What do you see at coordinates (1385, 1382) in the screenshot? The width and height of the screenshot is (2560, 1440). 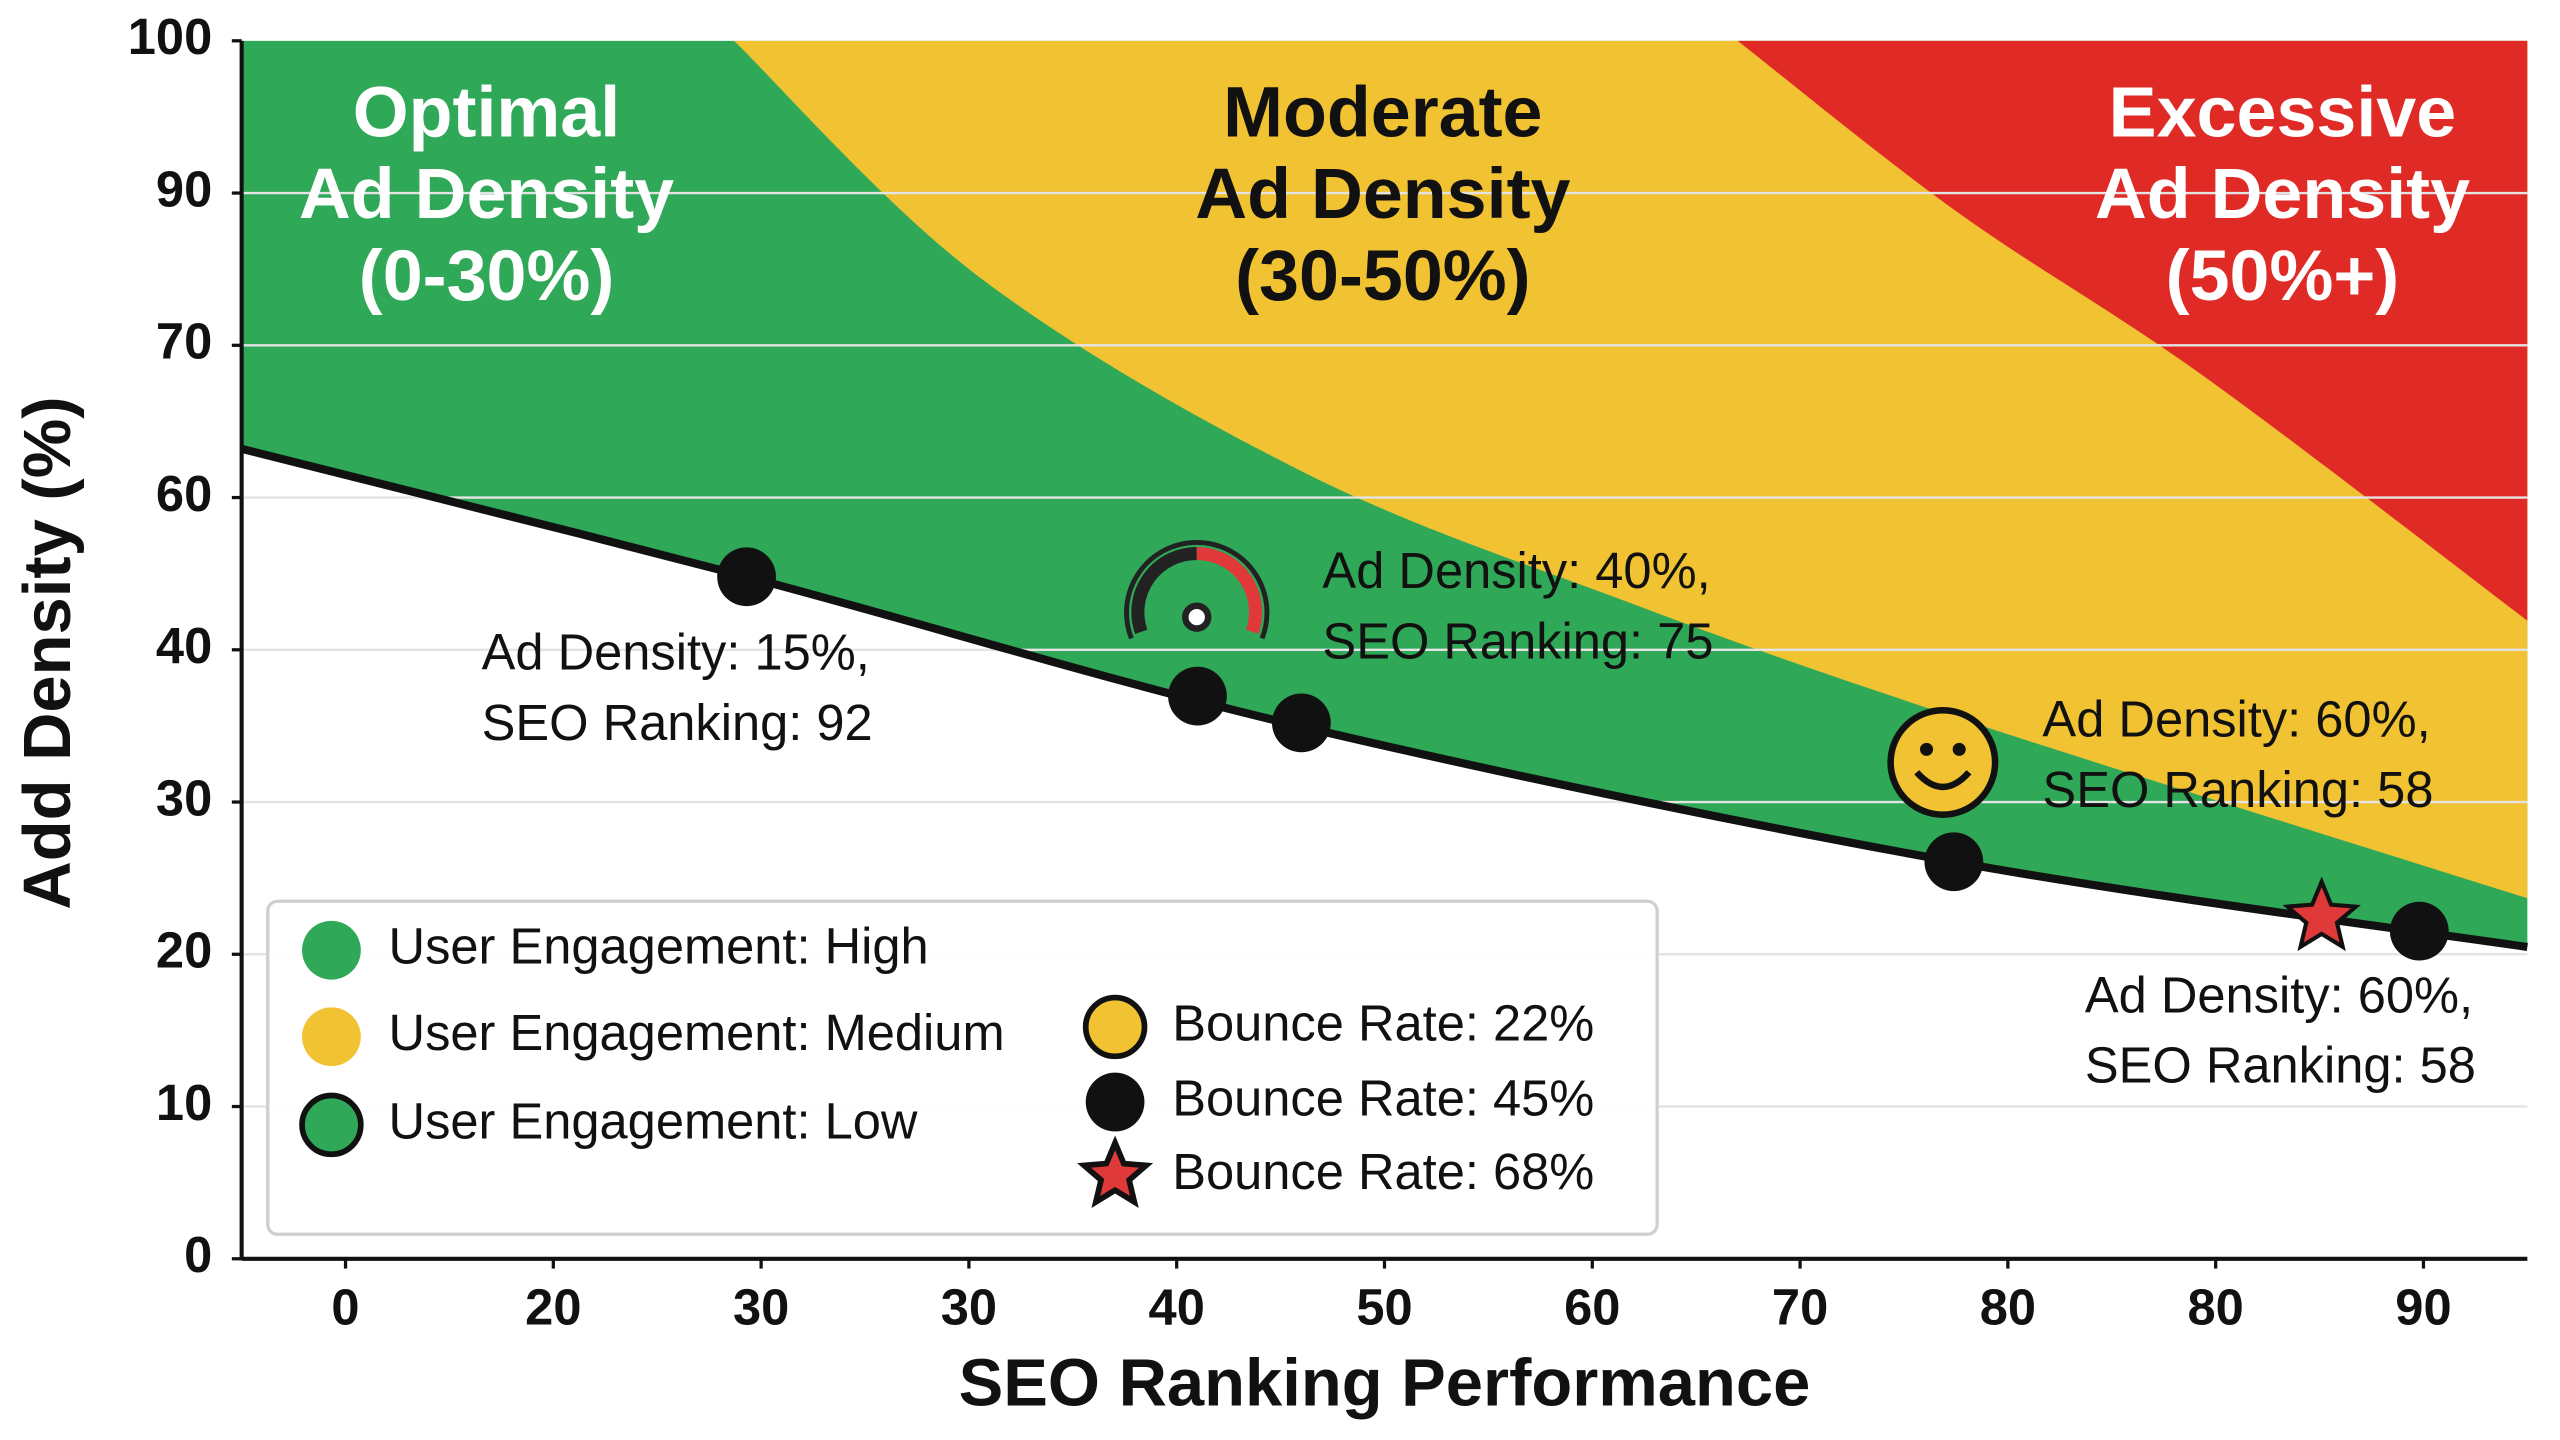 I see `x-axis-title: SEO Ranking Performance` at bounding box center [1385, 1382].